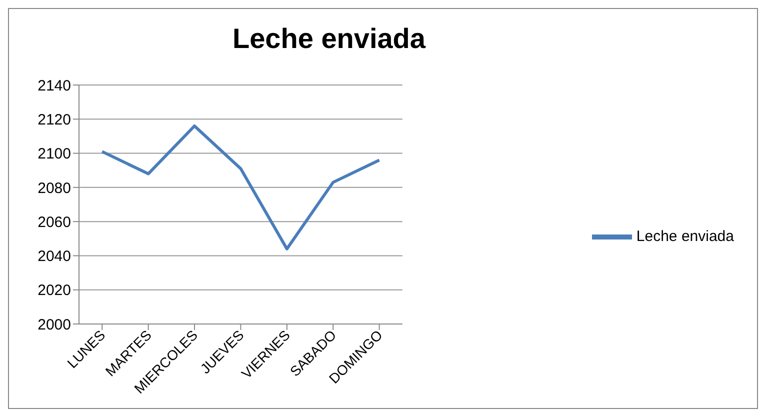 The image size is (766, 417). Describe the element at coordinates (54, 222) in the screenshot. I see `y-tick-label: 2060` at that location.